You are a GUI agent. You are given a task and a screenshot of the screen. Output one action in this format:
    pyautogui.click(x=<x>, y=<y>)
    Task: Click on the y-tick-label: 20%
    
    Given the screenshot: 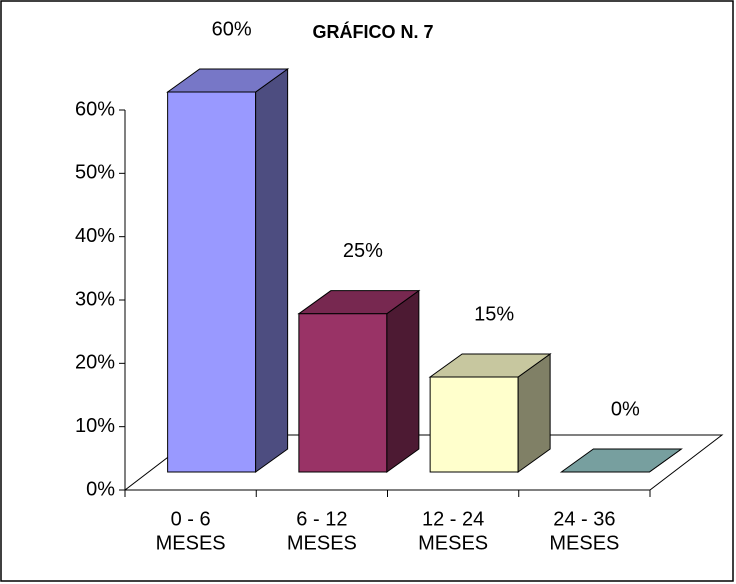 What is the action you would take?
    pyautogui.click(x=95, y=363)
    